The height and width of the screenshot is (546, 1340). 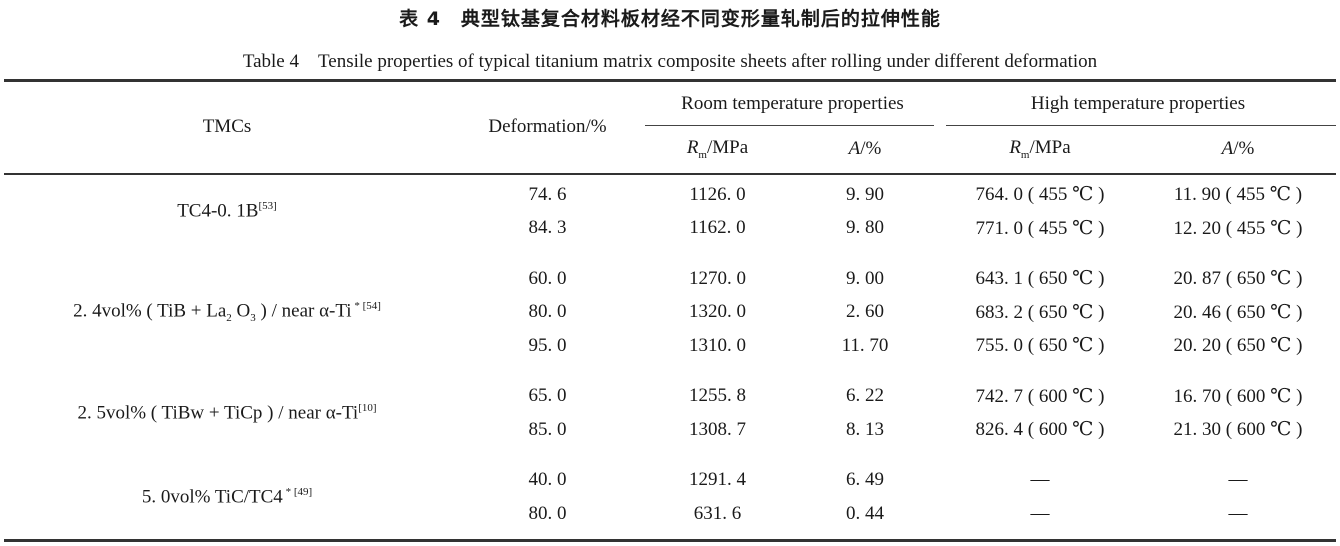 I want to click on room-a-cell: 6. 22, so click(x=865, y=396).